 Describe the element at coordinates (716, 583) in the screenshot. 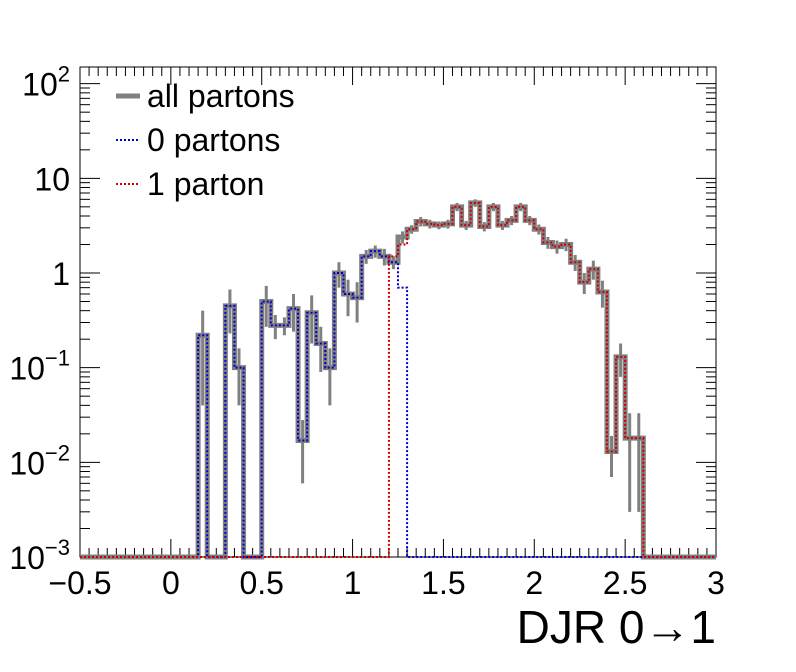

I see `x-tick-label: 3` at that location.